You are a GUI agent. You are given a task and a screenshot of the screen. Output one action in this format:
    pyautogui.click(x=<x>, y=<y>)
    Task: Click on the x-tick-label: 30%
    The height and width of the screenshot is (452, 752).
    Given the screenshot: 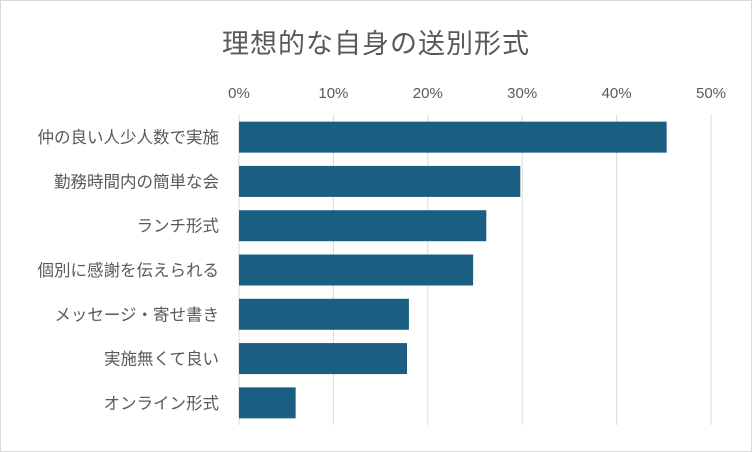 What is the action you would take?
    pyautogui.click(x=522, y=93)
    